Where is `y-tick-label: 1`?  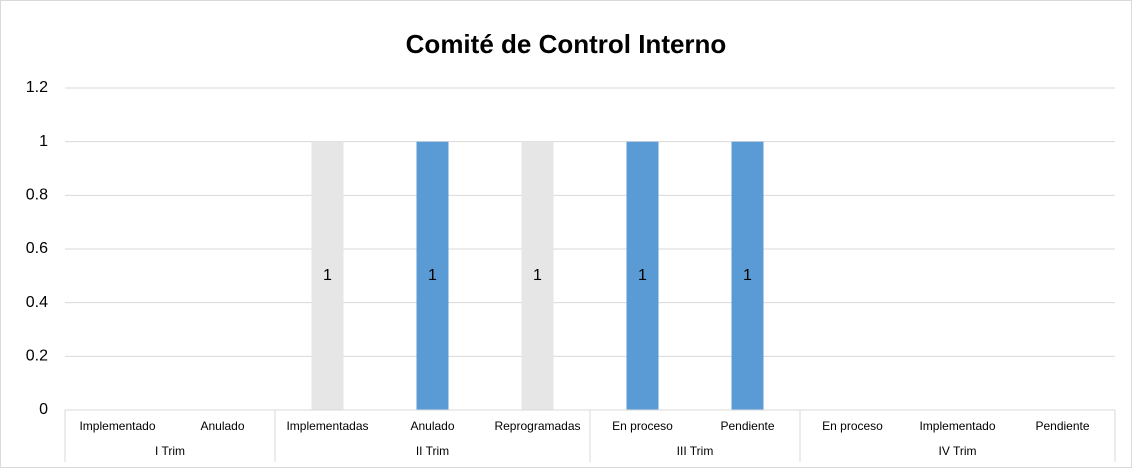
y-tick-label: 1 is located at coordinates (43, 141).